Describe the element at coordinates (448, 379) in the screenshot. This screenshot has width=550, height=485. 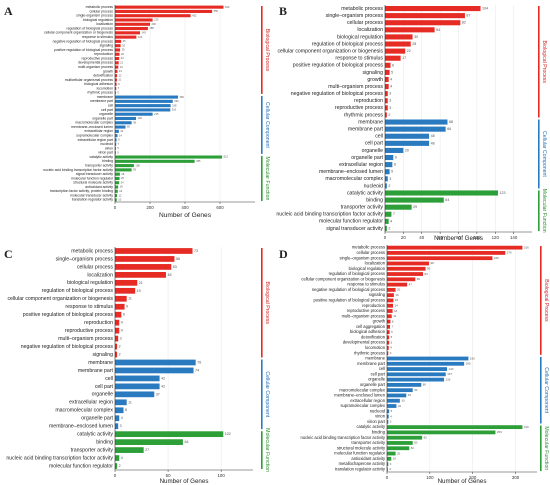
I see `value-label: 133` at that location.